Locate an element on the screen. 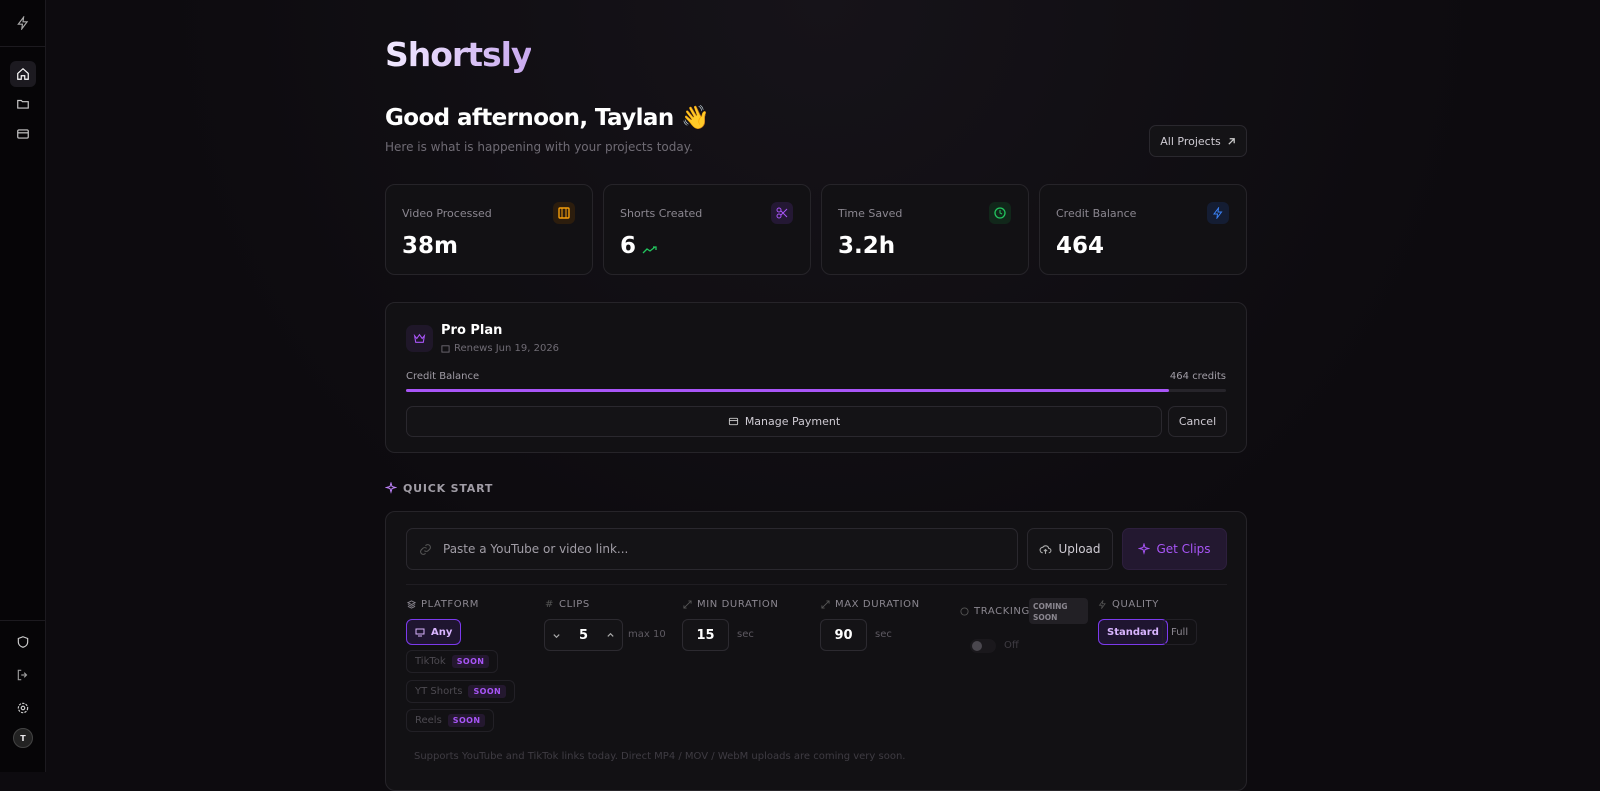 The width and height of the screenshot is (1600, 791). platform-option: Reels SOON is located at coordinates (450, 720).